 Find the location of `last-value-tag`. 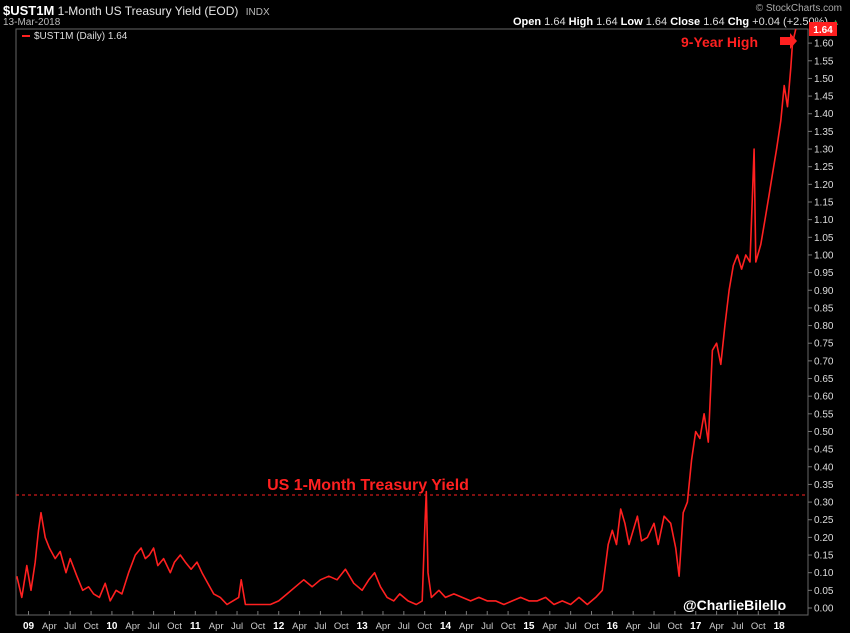

last-value-tag is located at coordinates (823, 29).